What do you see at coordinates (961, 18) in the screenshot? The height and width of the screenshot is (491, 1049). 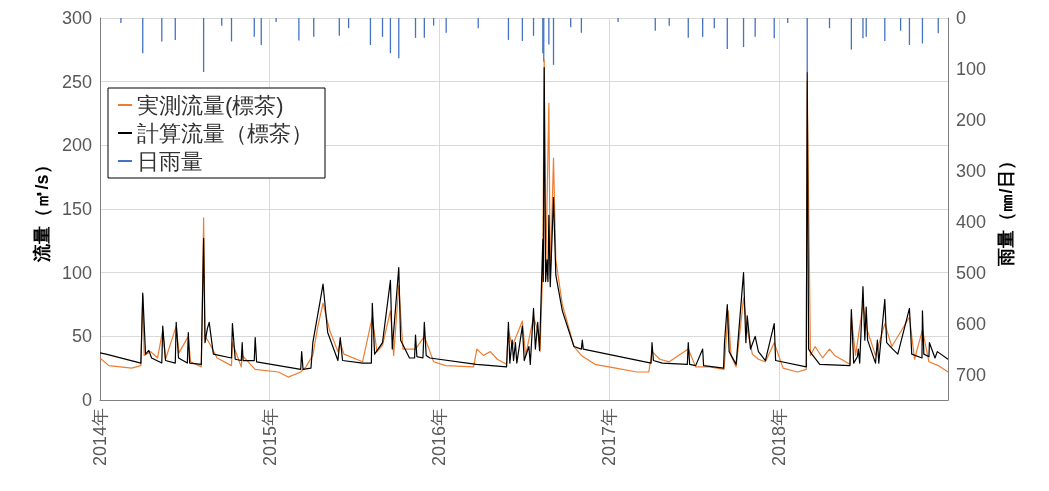 I see `y2-tick-label: 0` at bounding box center [961, 18].